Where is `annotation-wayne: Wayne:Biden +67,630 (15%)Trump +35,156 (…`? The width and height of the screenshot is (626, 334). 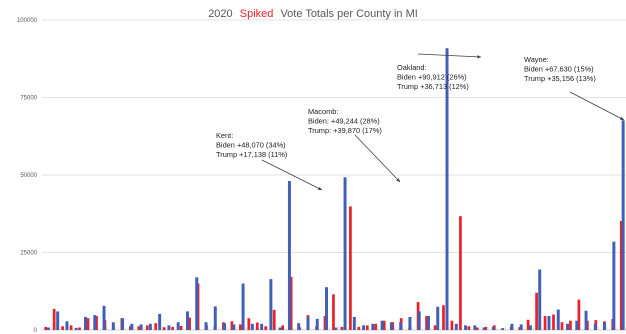 annotation-wayne: Wayne:Biden +67,630 (15%)Trump +35,156 (… is located at coordinates (574, 88).